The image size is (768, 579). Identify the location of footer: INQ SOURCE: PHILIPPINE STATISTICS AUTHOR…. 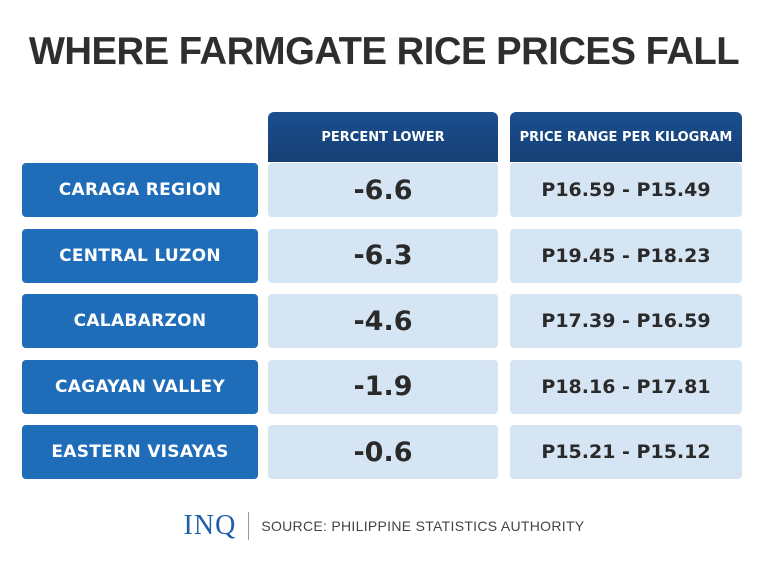
(384, 526).